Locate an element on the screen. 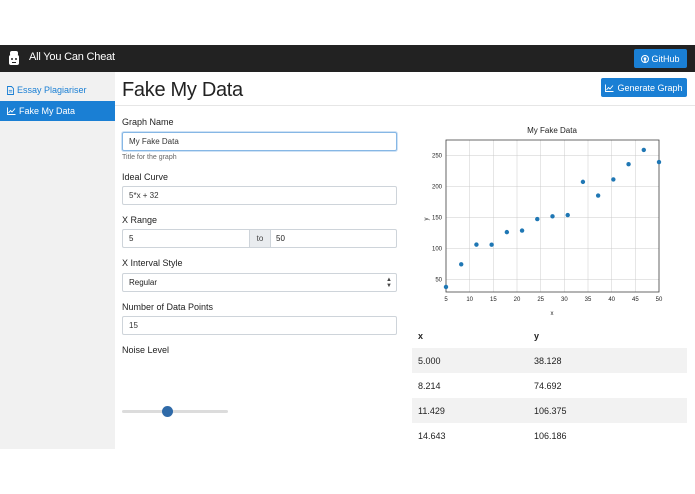 This screenshot has height=494, width=695. x-range-label: X Range is located at coordinates (140, 220).